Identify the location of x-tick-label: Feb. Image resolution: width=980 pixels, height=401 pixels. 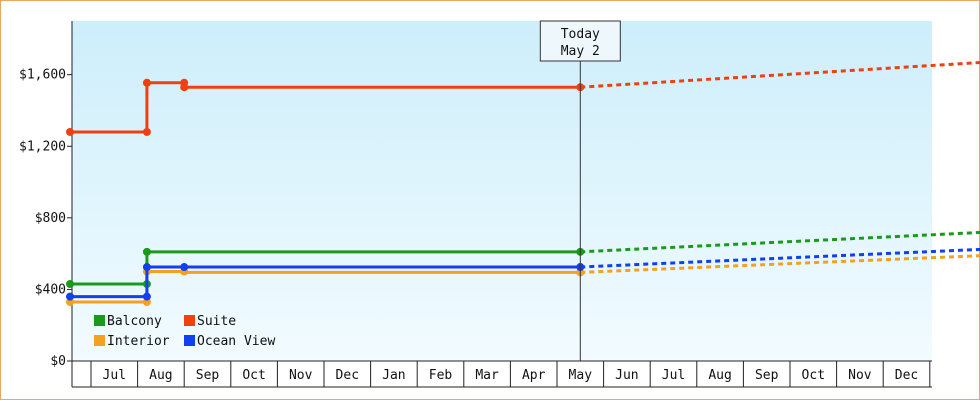
(441, 375).